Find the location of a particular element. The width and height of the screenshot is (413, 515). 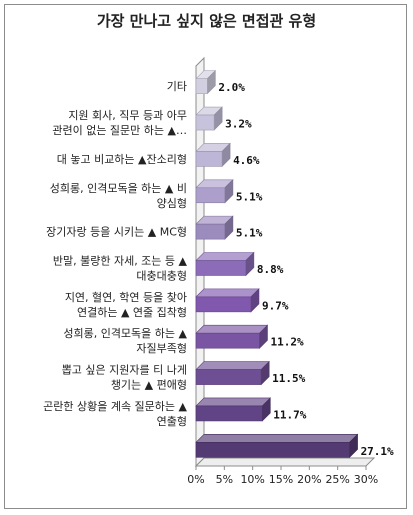

x-tick-label: 25% is located at coordinates (337, 479).